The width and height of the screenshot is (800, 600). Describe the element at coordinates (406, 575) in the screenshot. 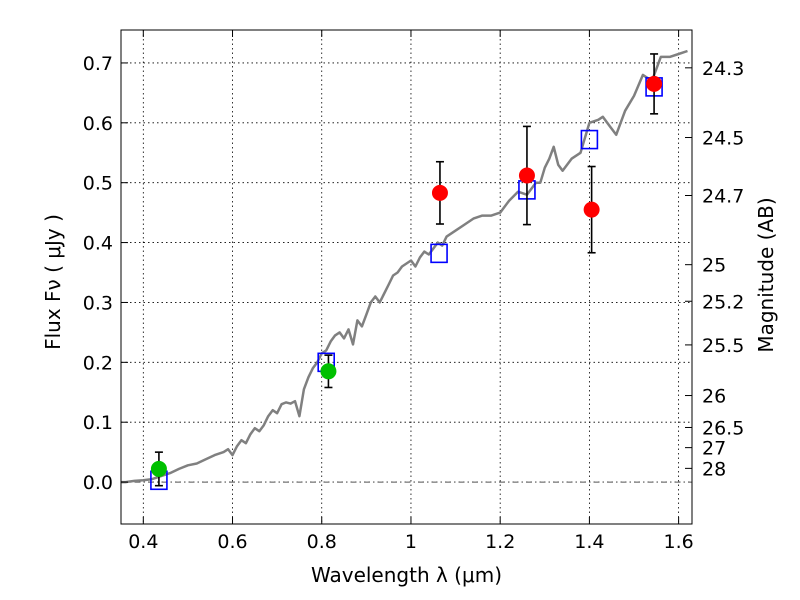

I see `x-axis-label: Wavelength λ (μm)` at that location.